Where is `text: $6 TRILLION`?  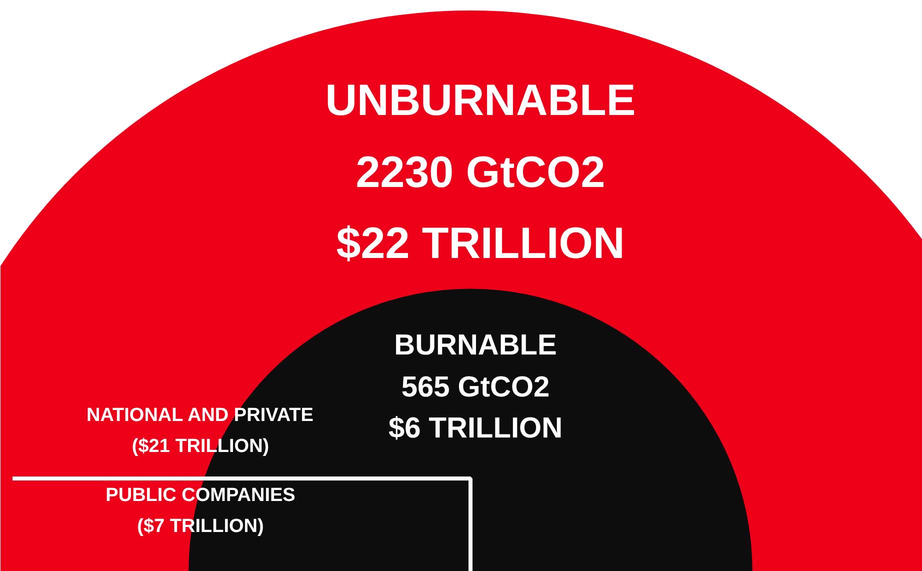
text: $6 TRILLION is located at coordinates (475, 428).